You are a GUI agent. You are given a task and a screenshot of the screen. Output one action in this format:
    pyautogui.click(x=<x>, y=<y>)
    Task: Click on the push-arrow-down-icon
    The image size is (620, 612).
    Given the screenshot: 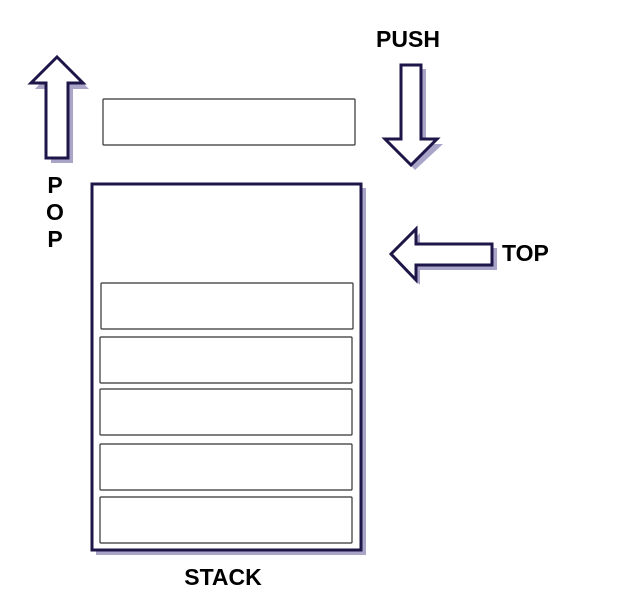 What is the action you would take?
    pyautogui.click(x=412, y=116)
    